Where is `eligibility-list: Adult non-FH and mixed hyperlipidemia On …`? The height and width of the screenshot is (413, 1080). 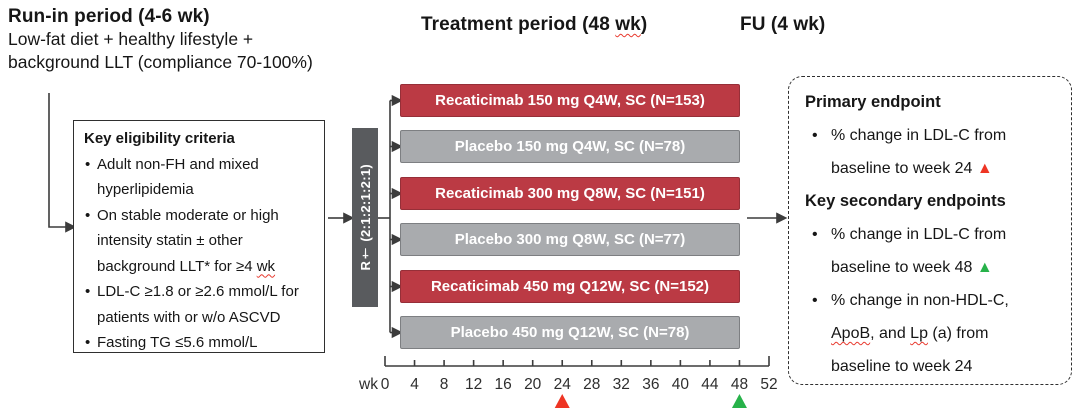 eligibility-list: Adult non-FH and mixed hyperlipidemia On … is located at coordinates (200, 254).